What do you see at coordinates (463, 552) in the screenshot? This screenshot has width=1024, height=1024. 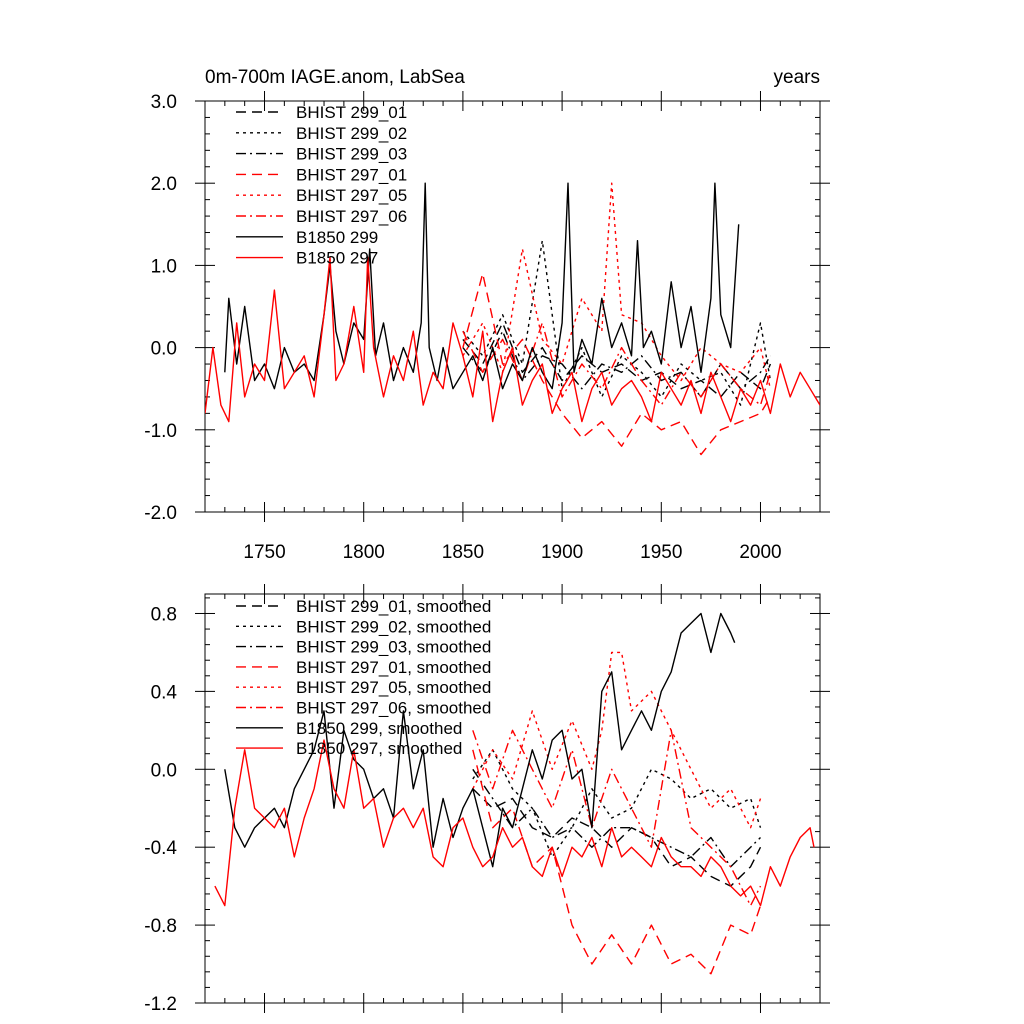 I see `c0-x-tick-label: 1850` at bounding box center [463, 552].